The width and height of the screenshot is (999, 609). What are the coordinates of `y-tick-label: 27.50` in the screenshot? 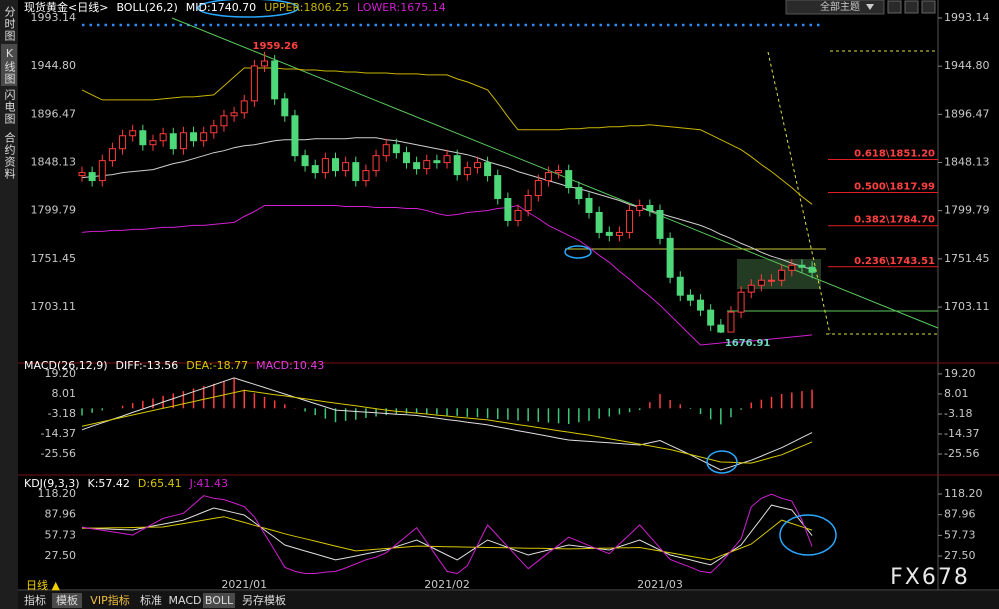 It's located at (960, 555).